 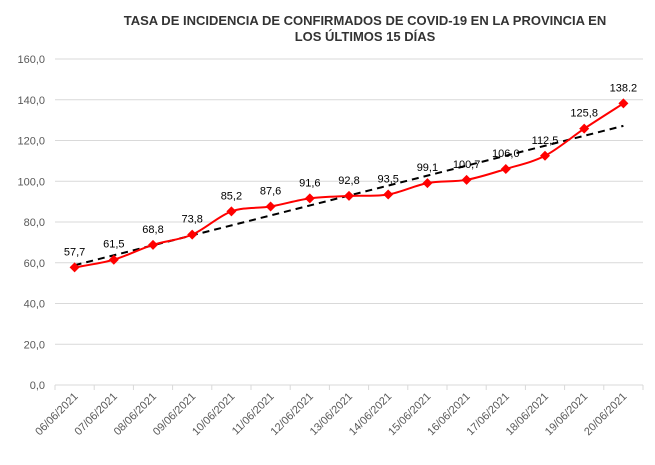 What do you see at coordinates (34, 305) in the screenshot?
I see `y-tick-label: 40,0` at bounding box center [34, 305].